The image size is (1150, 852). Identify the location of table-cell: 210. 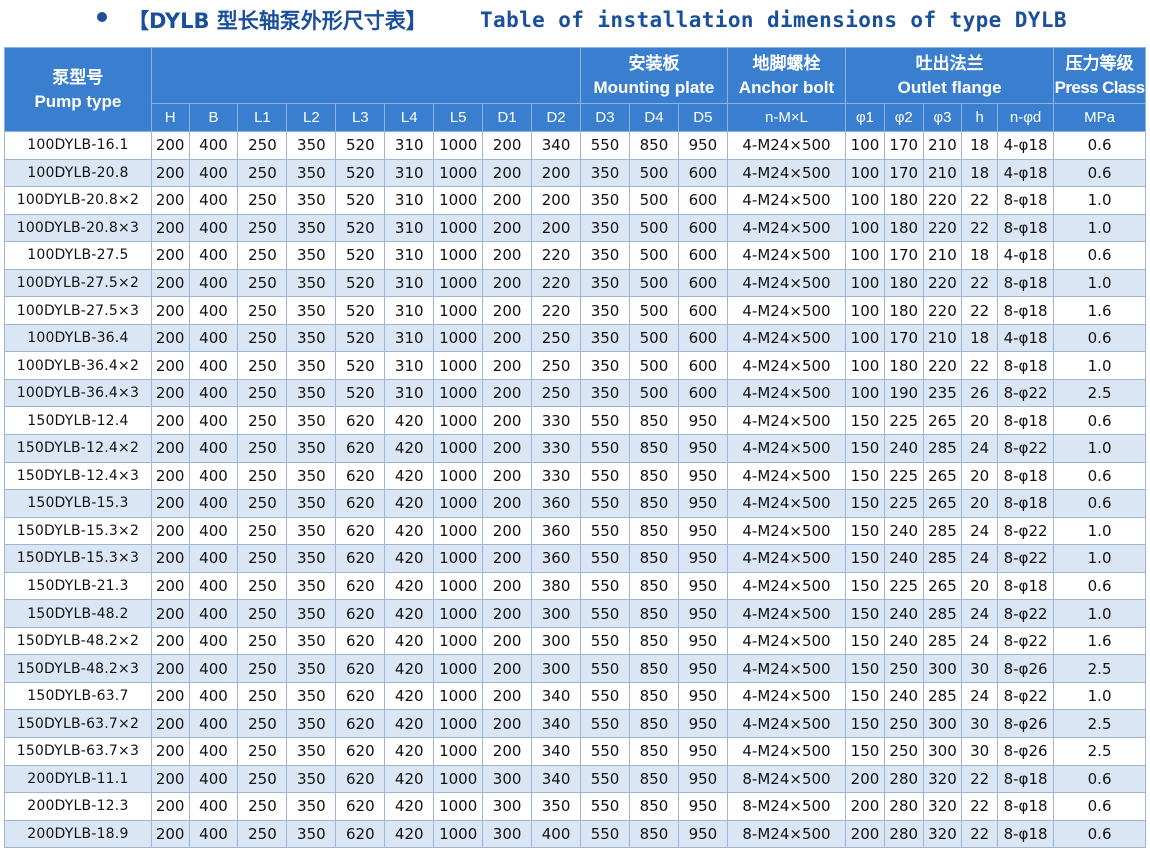
(942, 145).